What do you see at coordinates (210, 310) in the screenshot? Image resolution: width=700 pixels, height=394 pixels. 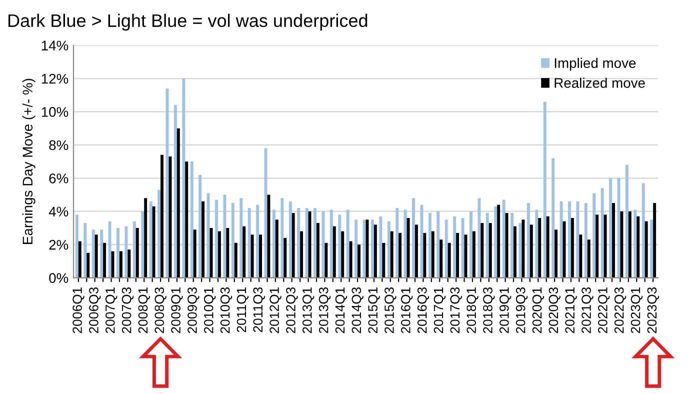 I see `x-tick-label: 2010Q1` at bounding box center [210, 310].